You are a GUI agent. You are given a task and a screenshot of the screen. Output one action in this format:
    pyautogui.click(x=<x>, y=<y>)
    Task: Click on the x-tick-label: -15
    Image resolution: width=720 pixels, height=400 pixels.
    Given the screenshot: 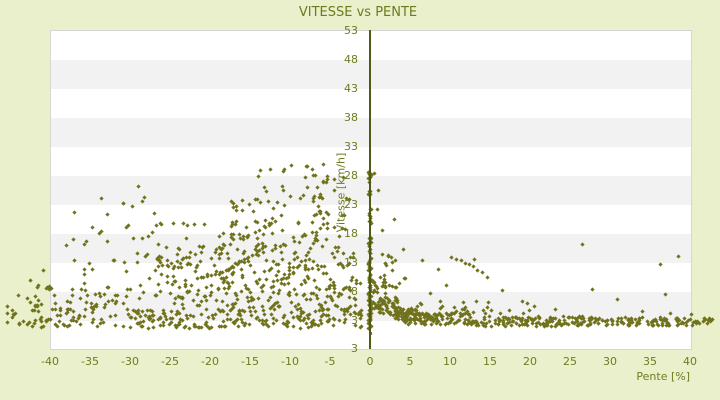 What is the action you would take?
    pyautogui.click(x=250, y=361)
    